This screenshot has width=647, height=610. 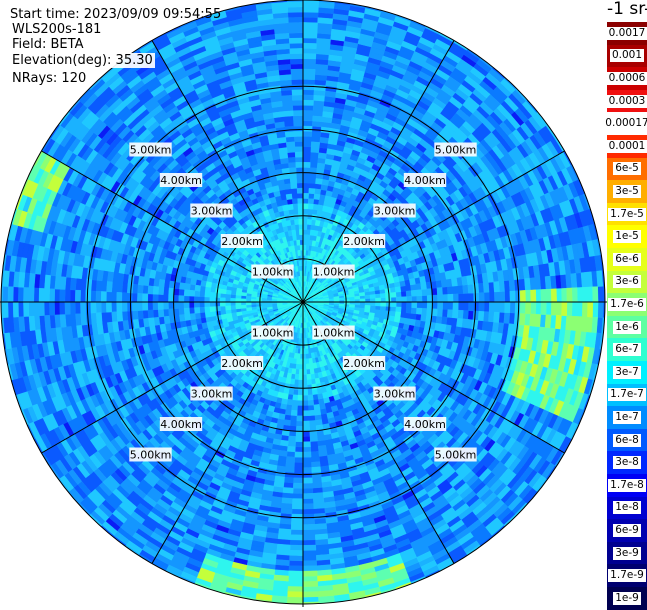 I want to click on colorbar-tick-label: 1e-9, so click(x=627, y=598).